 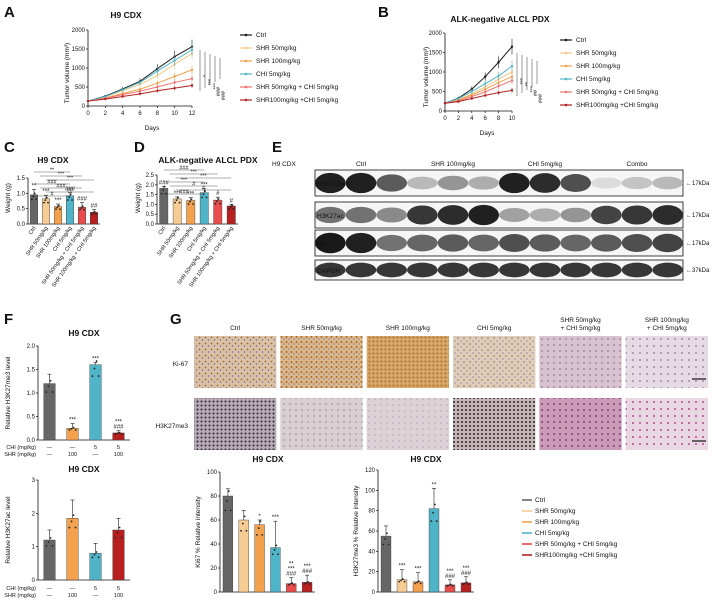 I want to click on kda-marker: ←37kDa, so click(x=698, y=271).